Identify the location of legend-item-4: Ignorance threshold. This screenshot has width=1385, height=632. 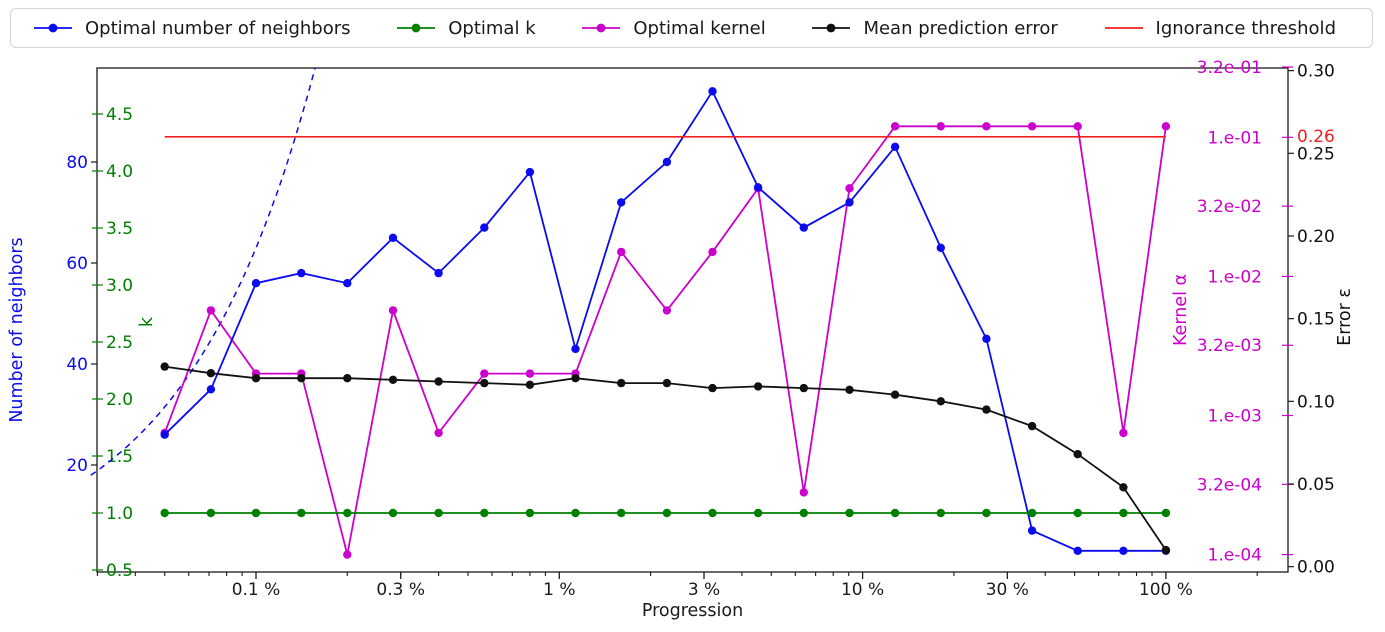
(1220, 28).